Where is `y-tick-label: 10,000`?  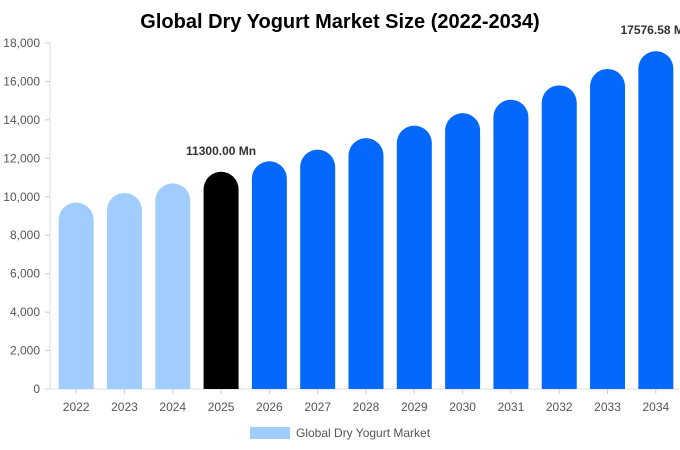
y-tick-label: 10,000 is located at coordinates (21, 197).